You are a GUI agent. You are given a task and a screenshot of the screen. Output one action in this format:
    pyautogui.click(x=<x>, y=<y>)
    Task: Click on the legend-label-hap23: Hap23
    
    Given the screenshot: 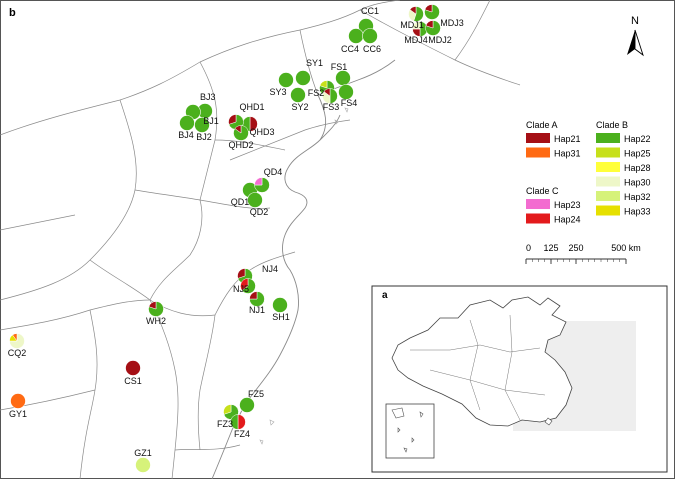 What is the action you would take?
    pyautogui.click(x=567, y=205)
    